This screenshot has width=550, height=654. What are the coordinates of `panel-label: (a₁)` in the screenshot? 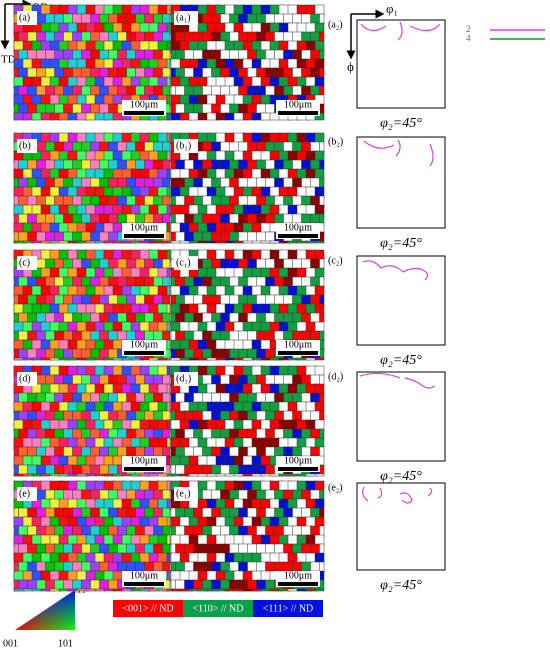 It's located at (183, 17).